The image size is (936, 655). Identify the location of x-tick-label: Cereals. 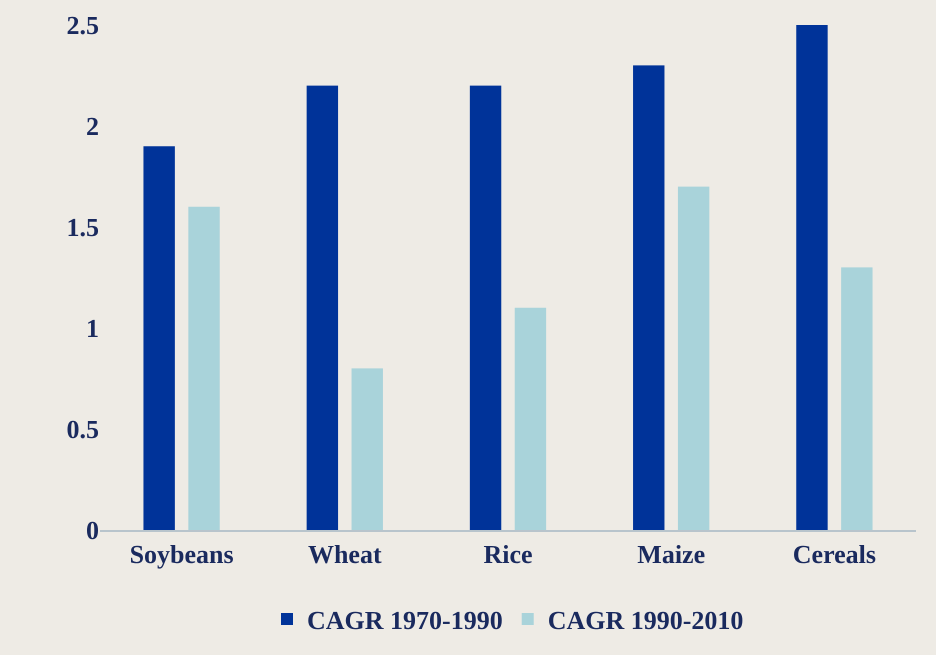
(834, 555).